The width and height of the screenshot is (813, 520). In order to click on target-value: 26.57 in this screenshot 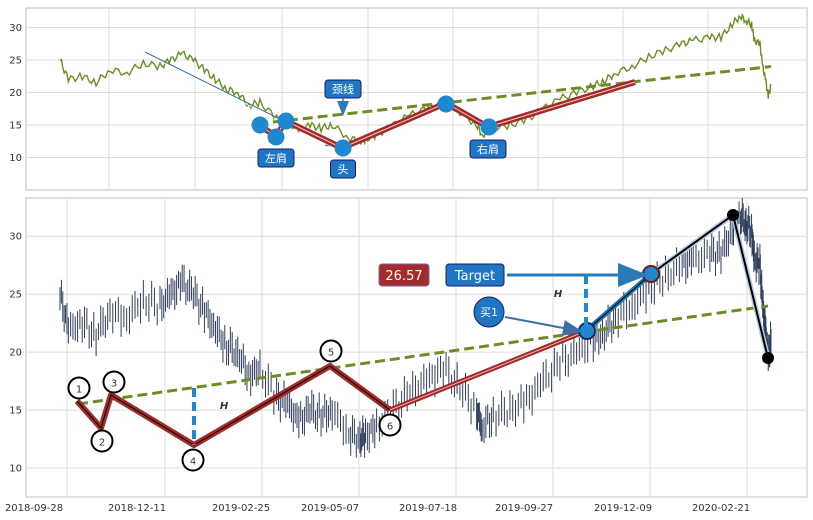, I will do `click(403, 276)`.